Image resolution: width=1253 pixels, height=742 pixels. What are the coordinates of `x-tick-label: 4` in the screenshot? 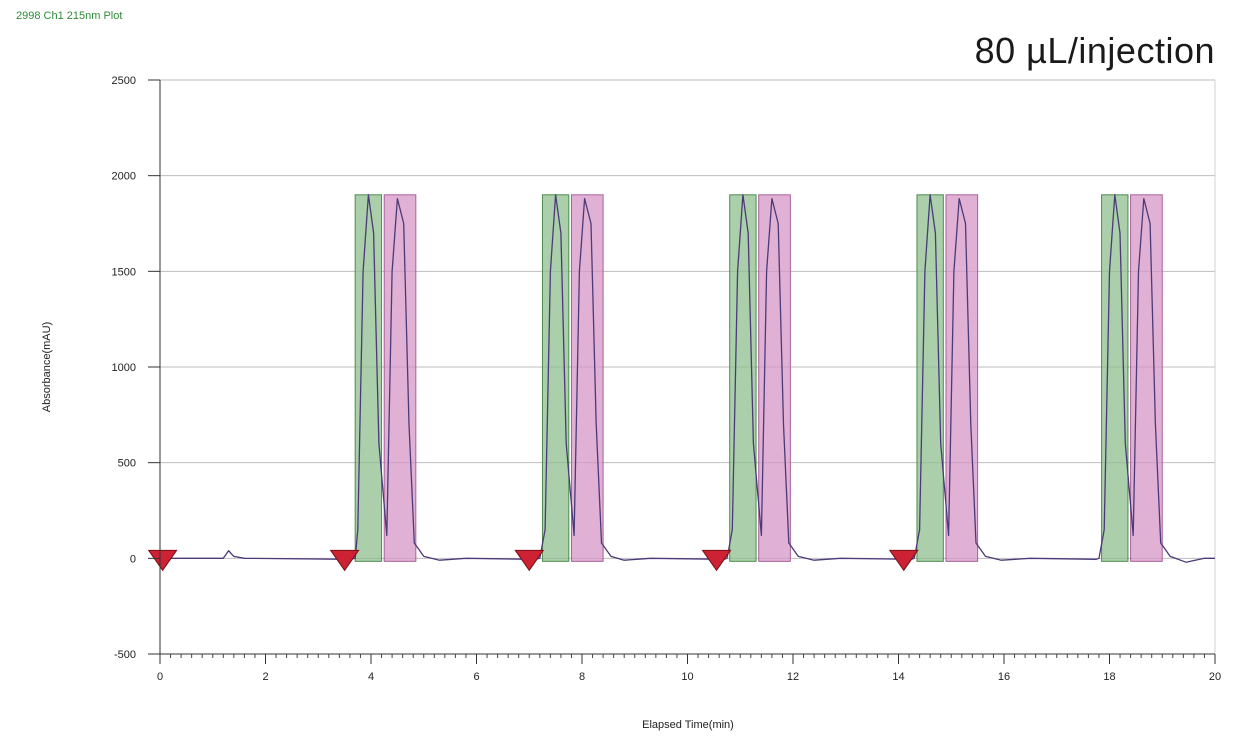 It's located at (371, 677).